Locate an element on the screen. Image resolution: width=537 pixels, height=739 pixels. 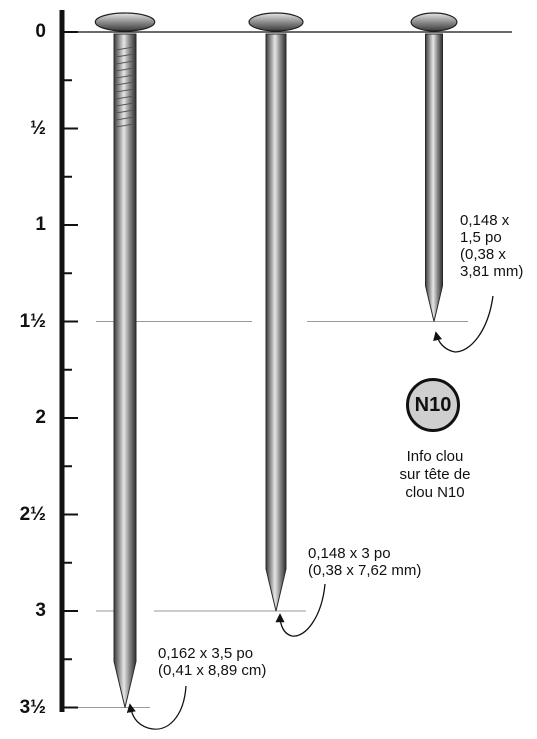
ruler-label: 1 is located at coordinates (40, 224).